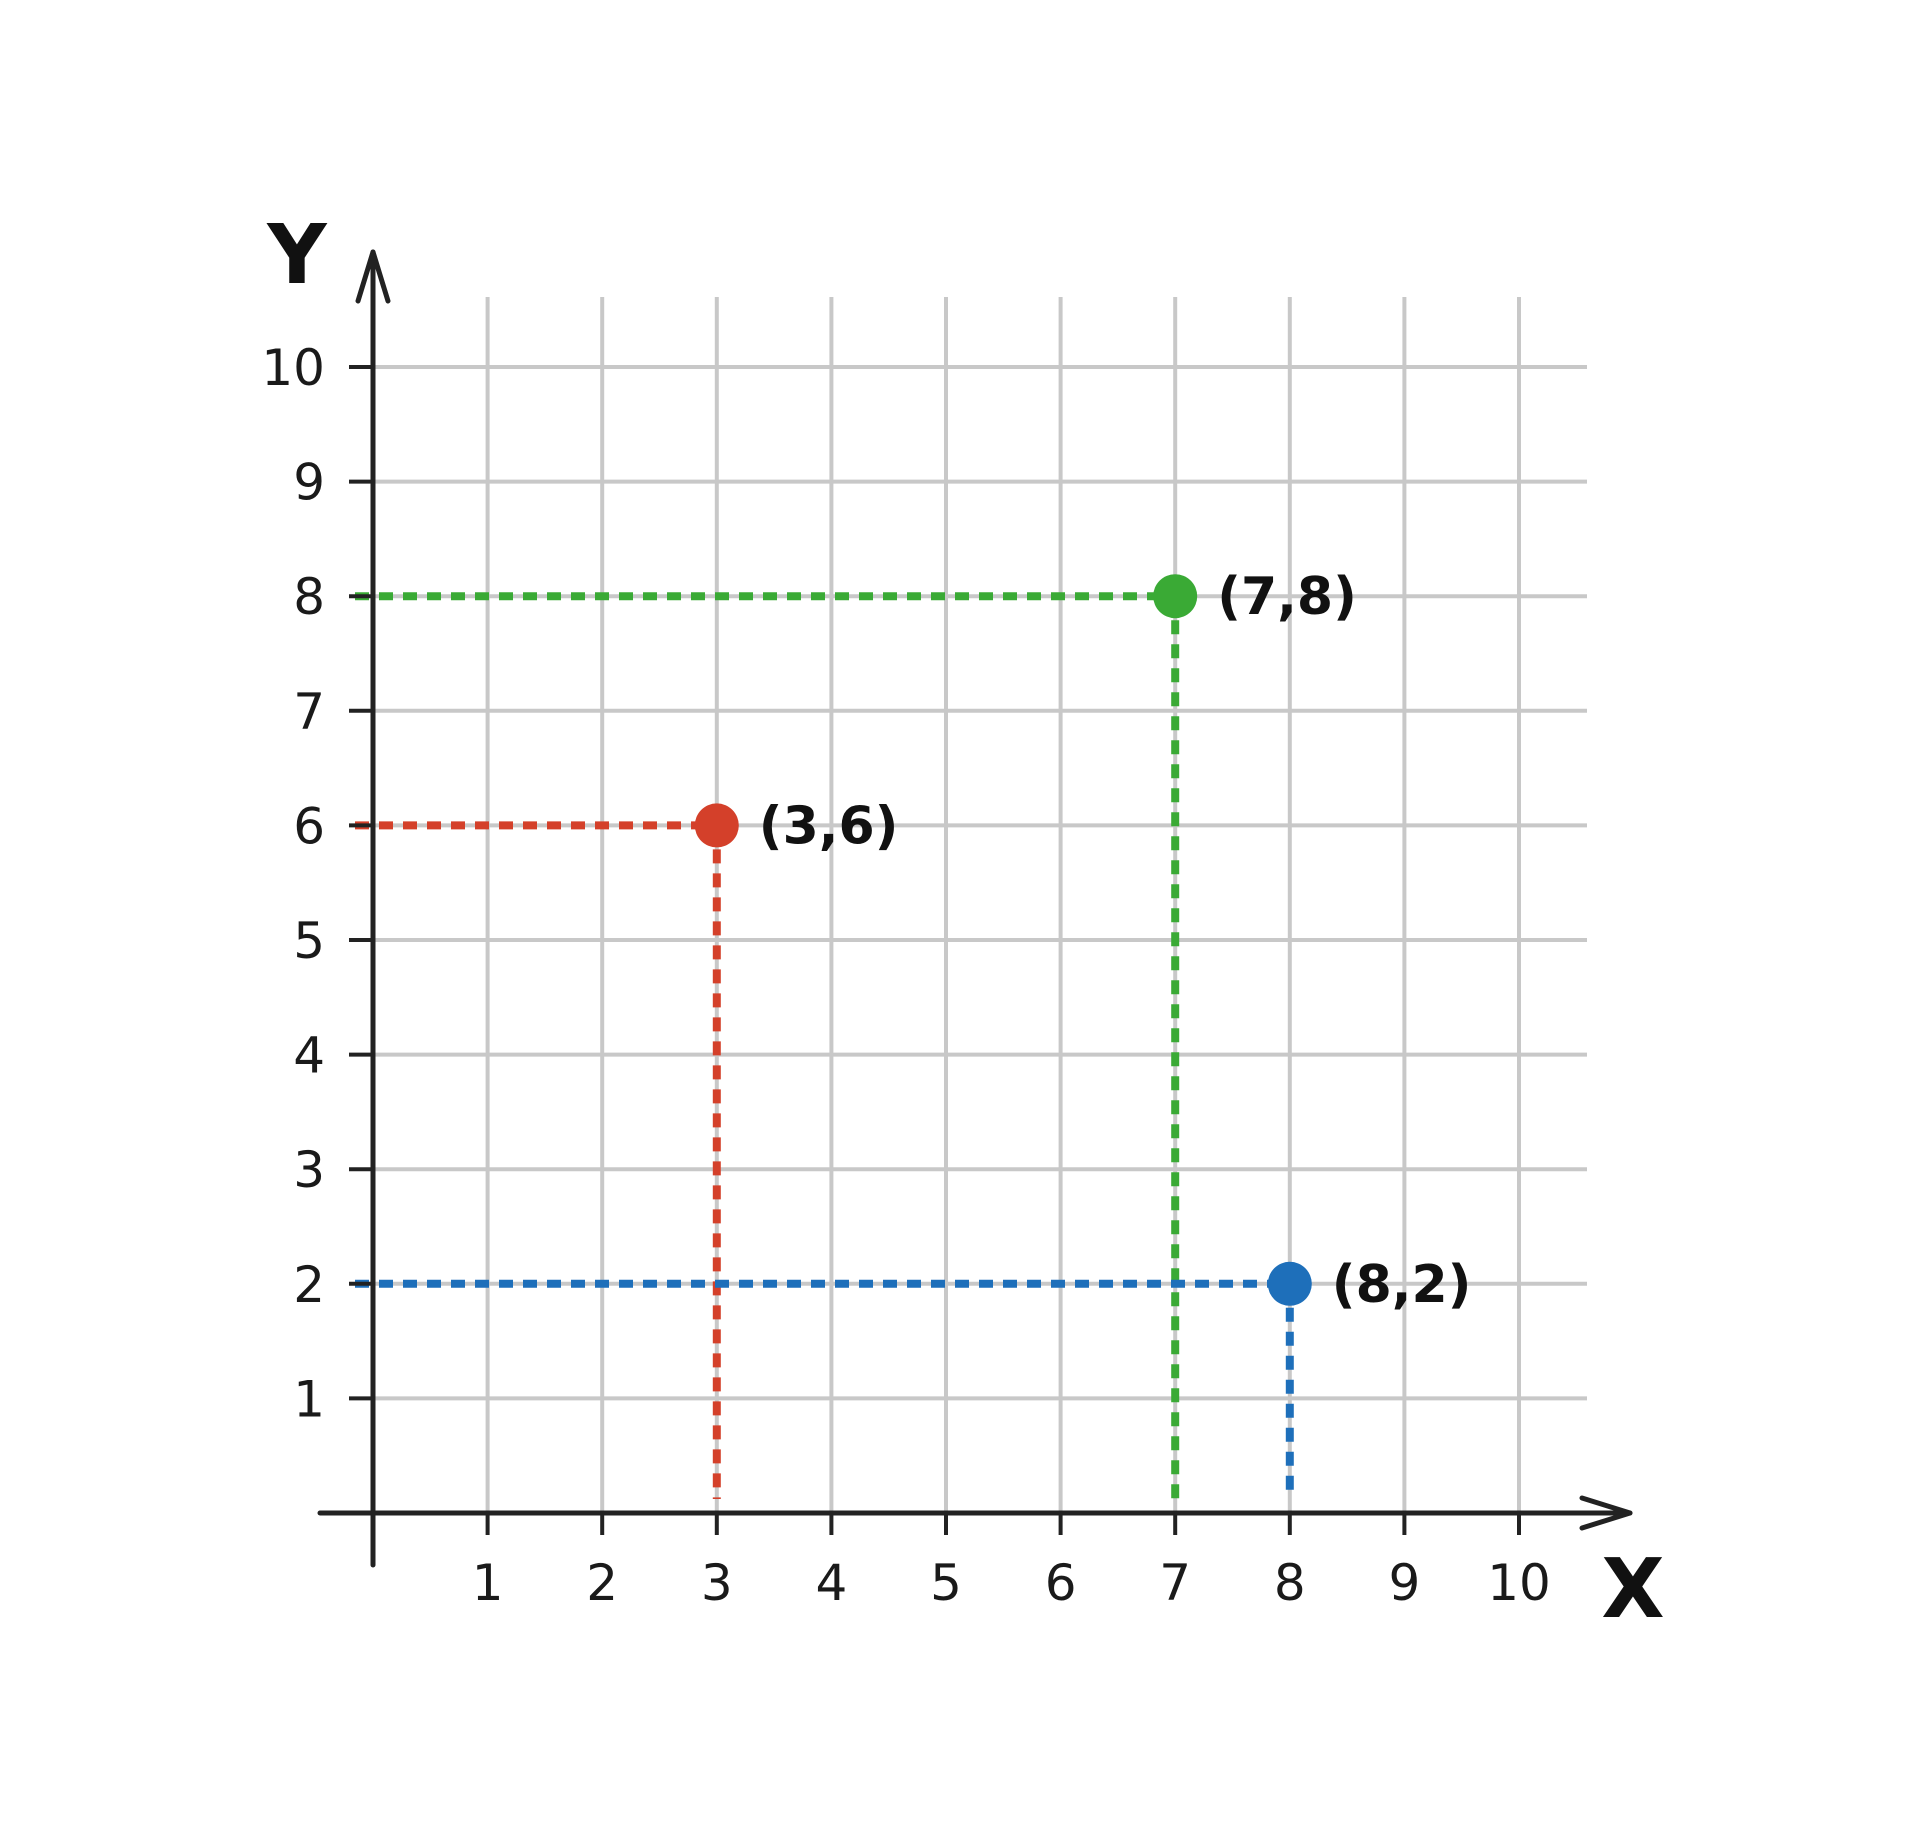 This screenshot has height=1829, width=1920. Describe the element at coordinates (309, 1056) in the screenshot. I see `y-tick-label: 4` at that location.